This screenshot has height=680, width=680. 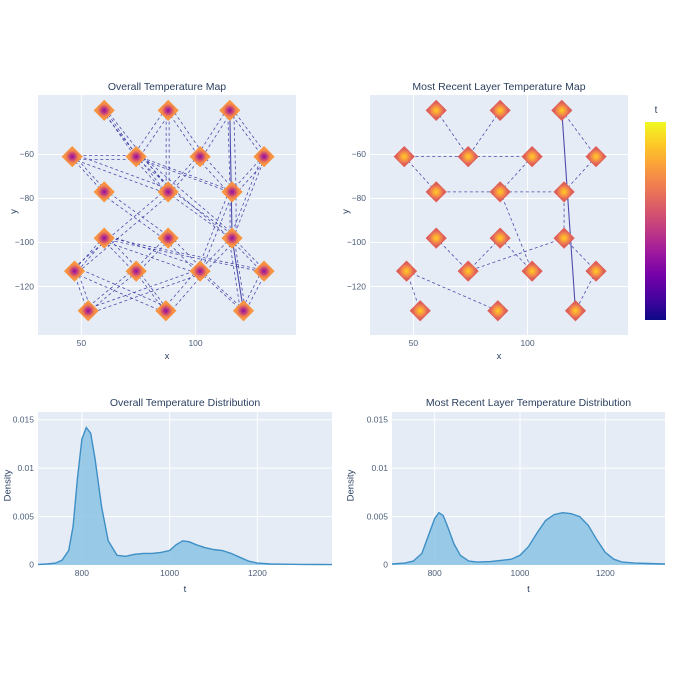 What do you see at coordinates (527, 343) in the screenshot?
I see `x-tick-label: 100` at bounding box center [527, 343].